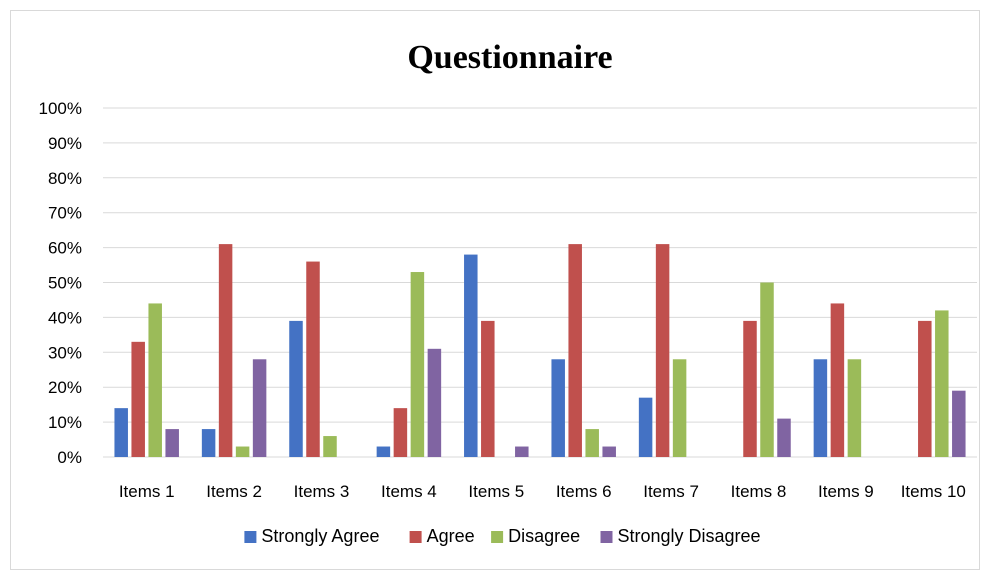  Describe the element at coordinates (544, 536) in the screenshot. I see `legend-label: Disagree` at that location.